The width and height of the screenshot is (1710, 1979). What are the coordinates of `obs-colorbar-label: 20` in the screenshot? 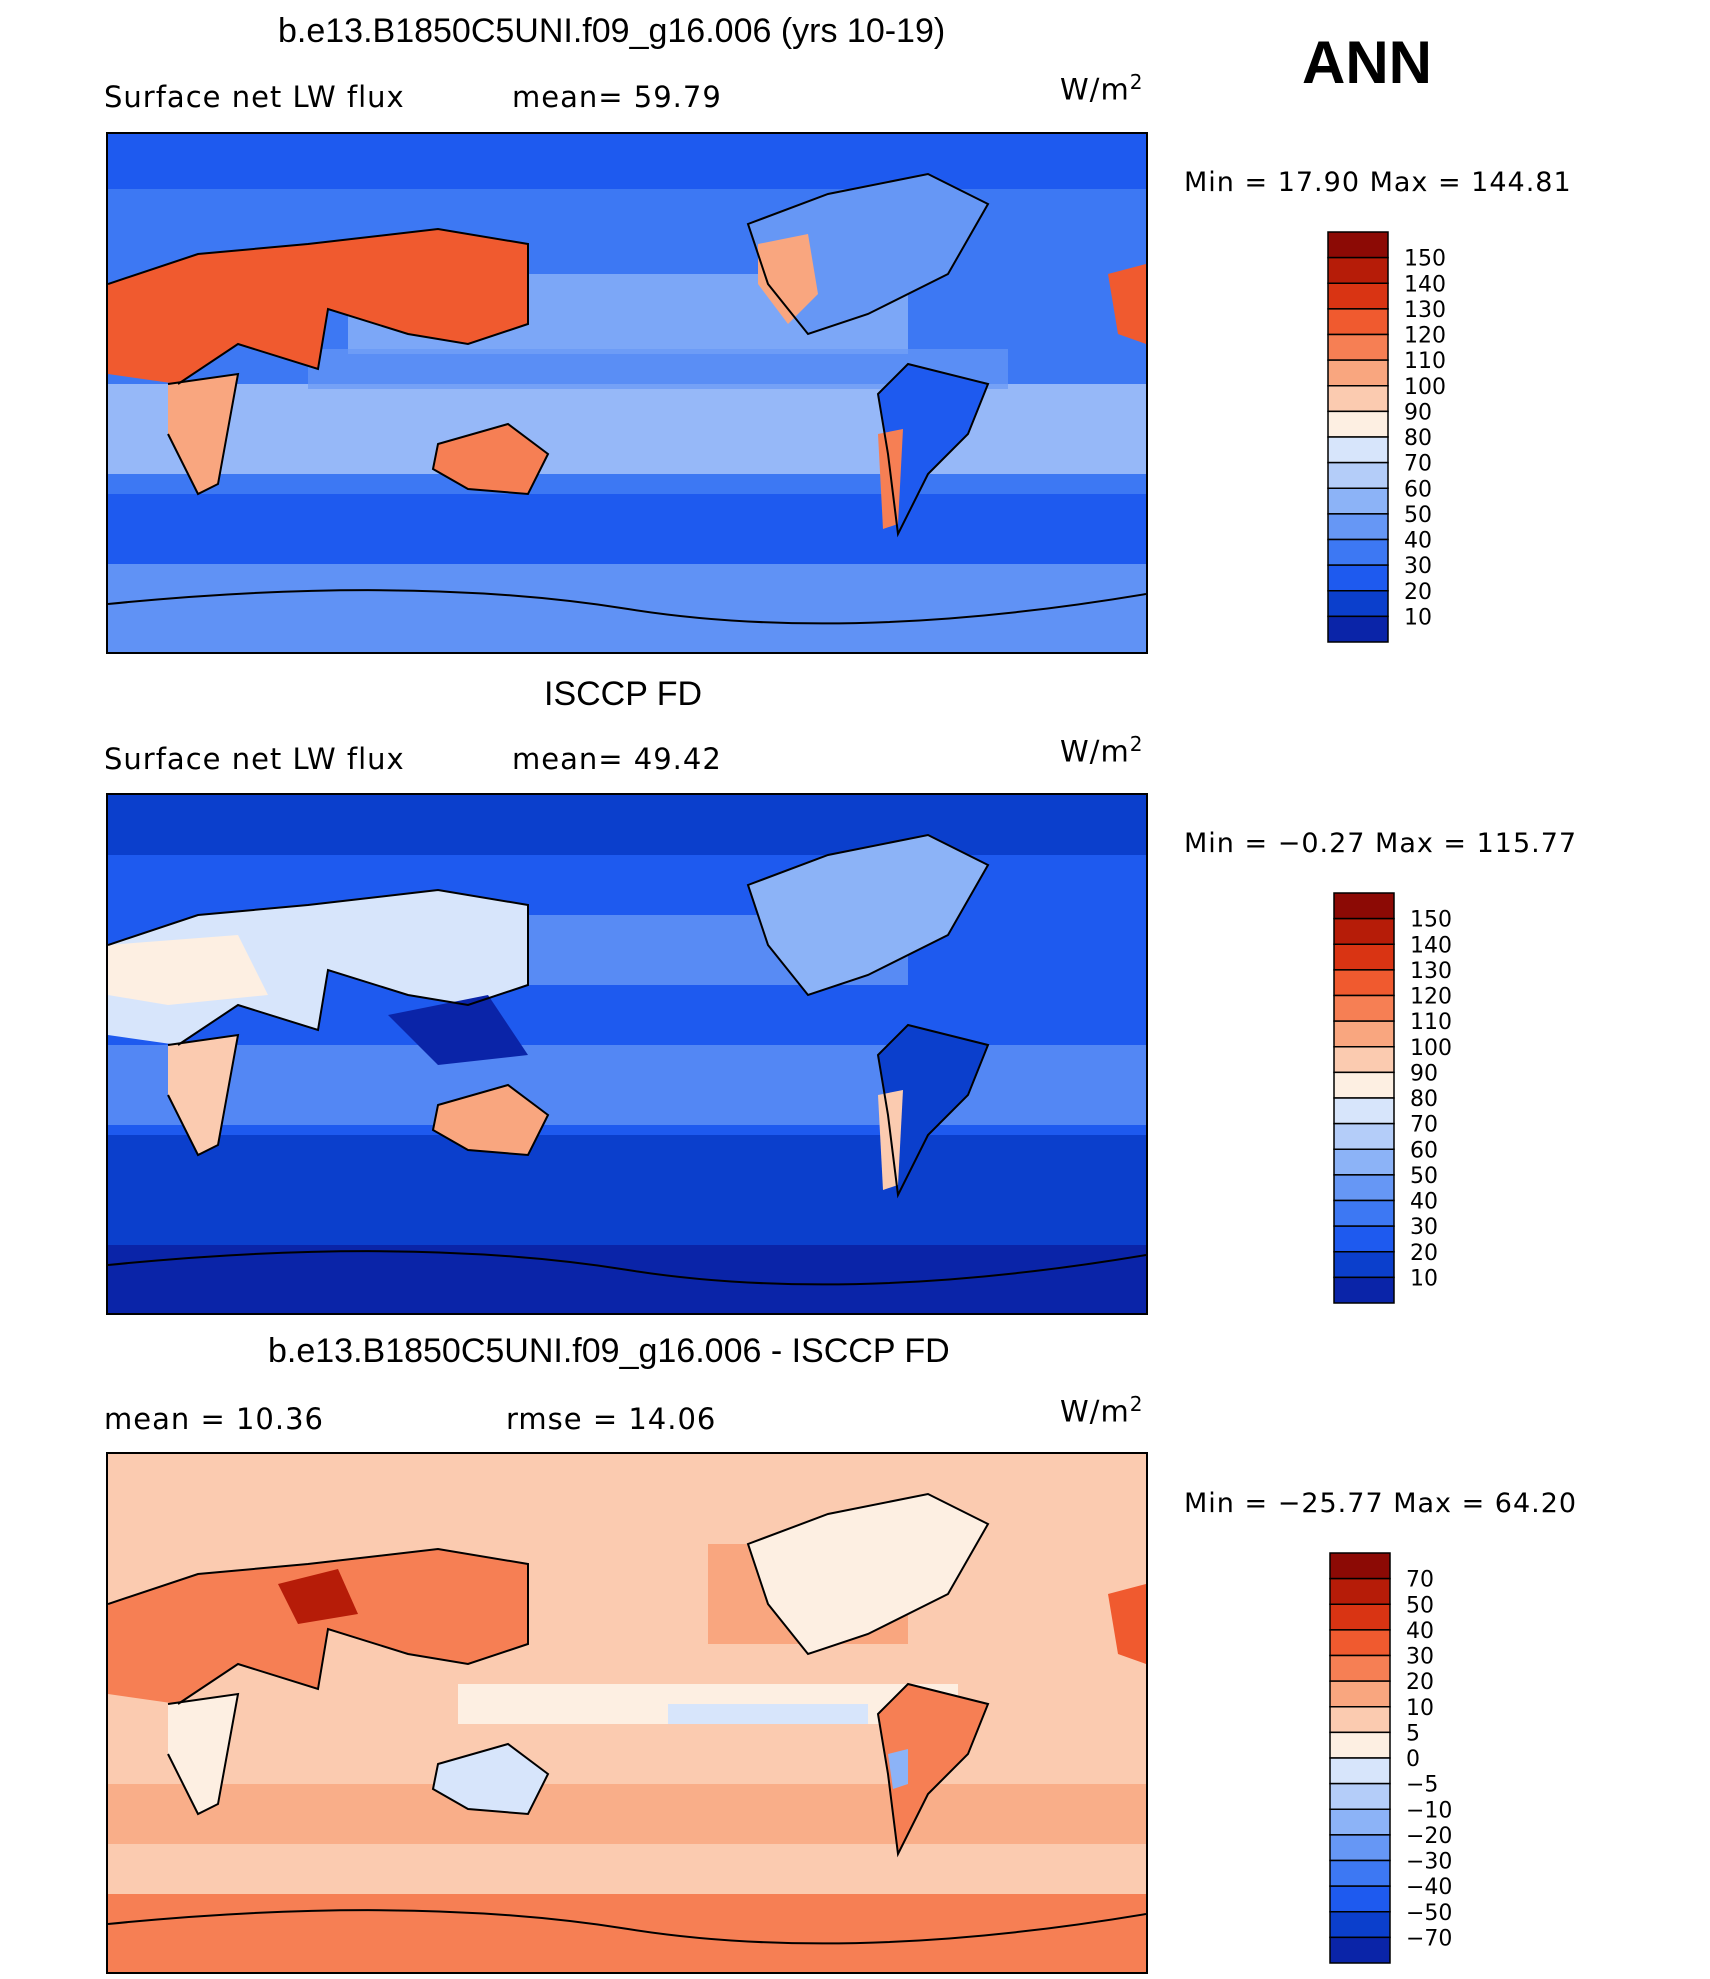 It's located at (1424, 1253).